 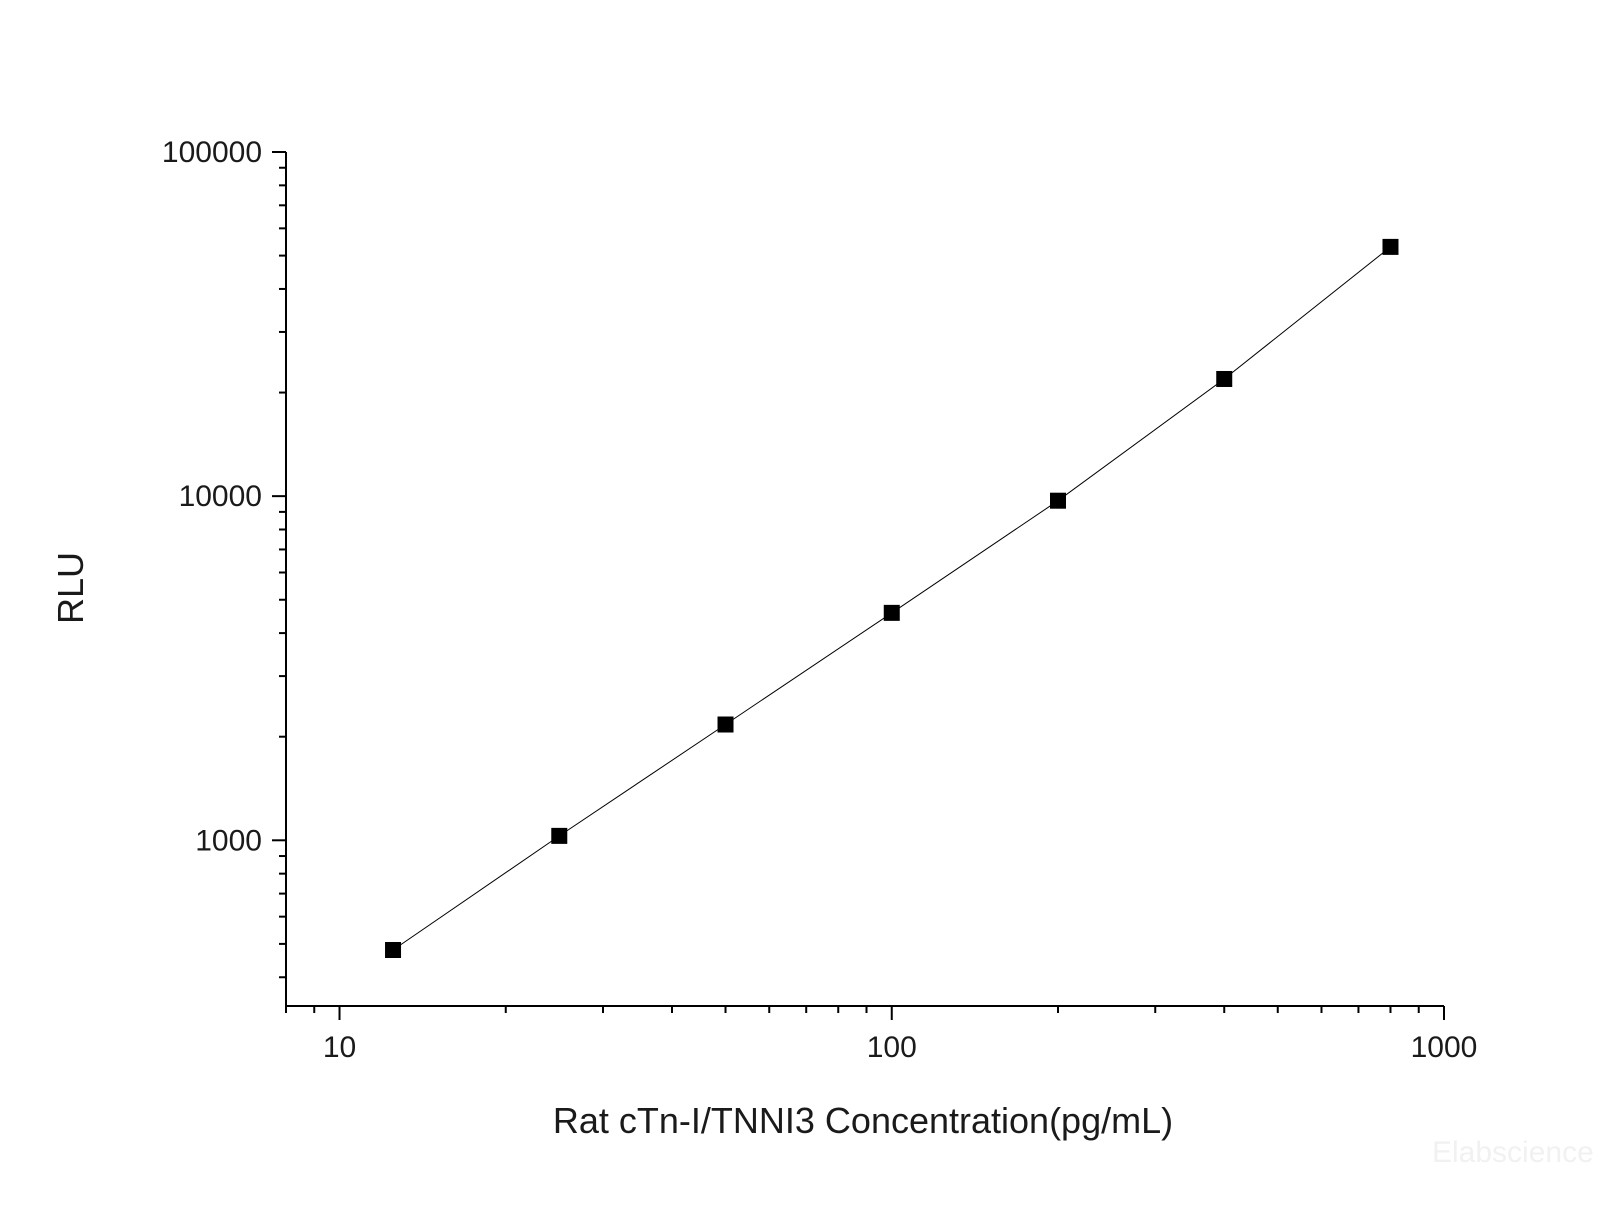 I want to click on x-tick-label: 1000, so click(x=1444, y=1047).